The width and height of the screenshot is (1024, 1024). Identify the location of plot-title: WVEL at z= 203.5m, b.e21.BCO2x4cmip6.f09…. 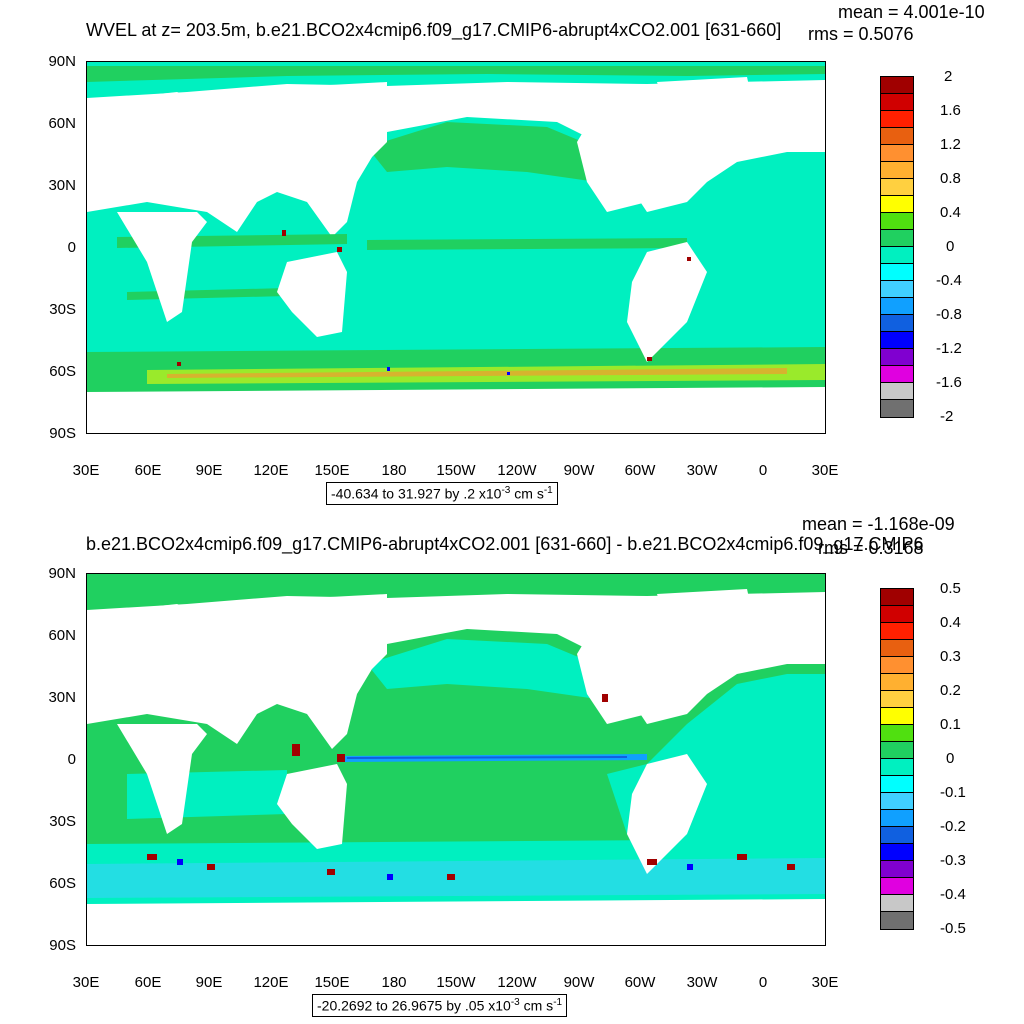
(434, 30).